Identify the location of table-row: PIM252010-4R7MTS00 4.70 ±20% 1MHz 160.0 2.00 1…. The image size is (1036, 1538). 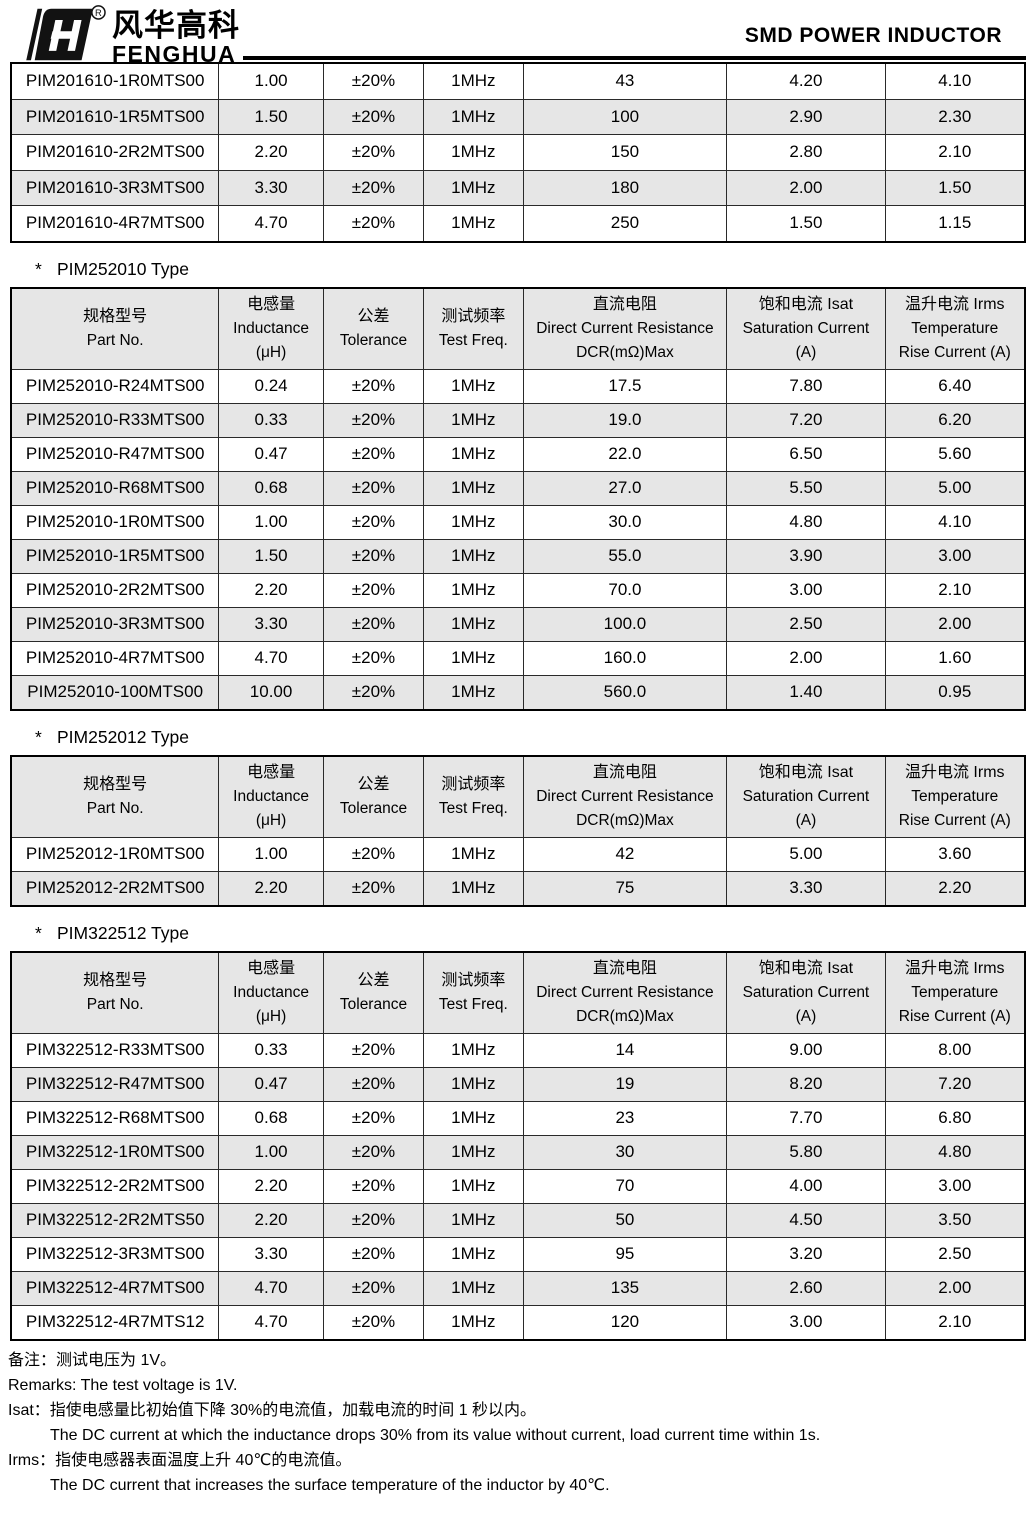
(518, 658).